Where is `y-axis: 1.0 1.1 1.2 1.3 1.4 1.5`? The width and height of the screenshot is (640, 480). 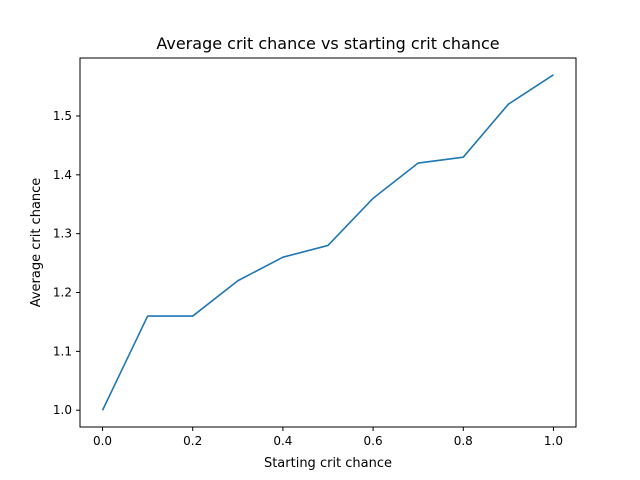
y-axis: 1.0 1.1 1.2 1.3 1.4 1.5 is located at coordinates (66, 263).